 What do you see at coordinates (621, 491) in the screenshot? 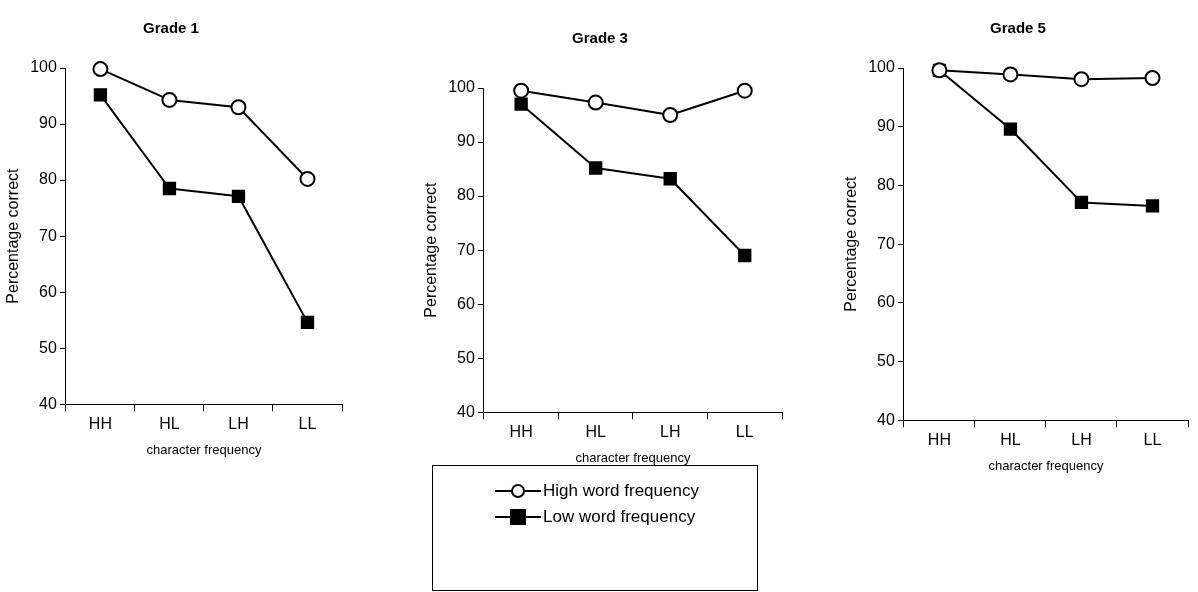
I see `legend-label: High word frequency` at bounding box center [621, 491].